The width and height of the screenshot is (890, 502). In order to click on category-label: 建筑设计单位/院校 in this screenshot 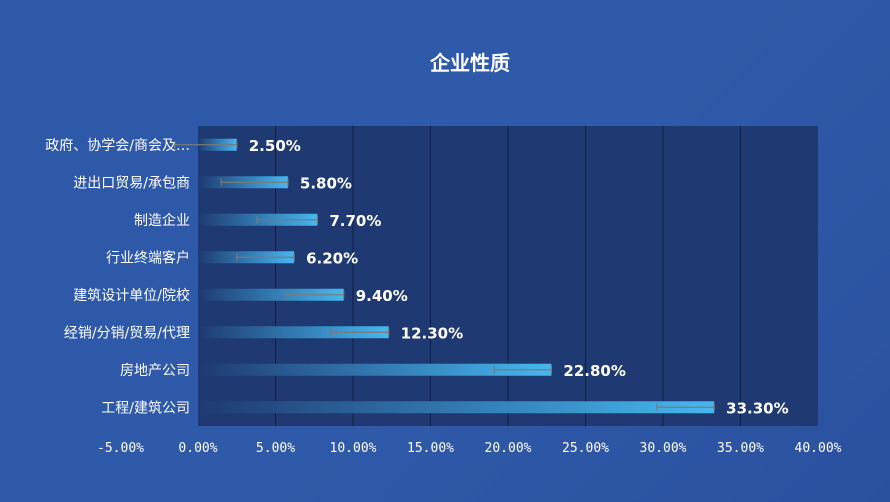, I will do `click(131, 295)`.